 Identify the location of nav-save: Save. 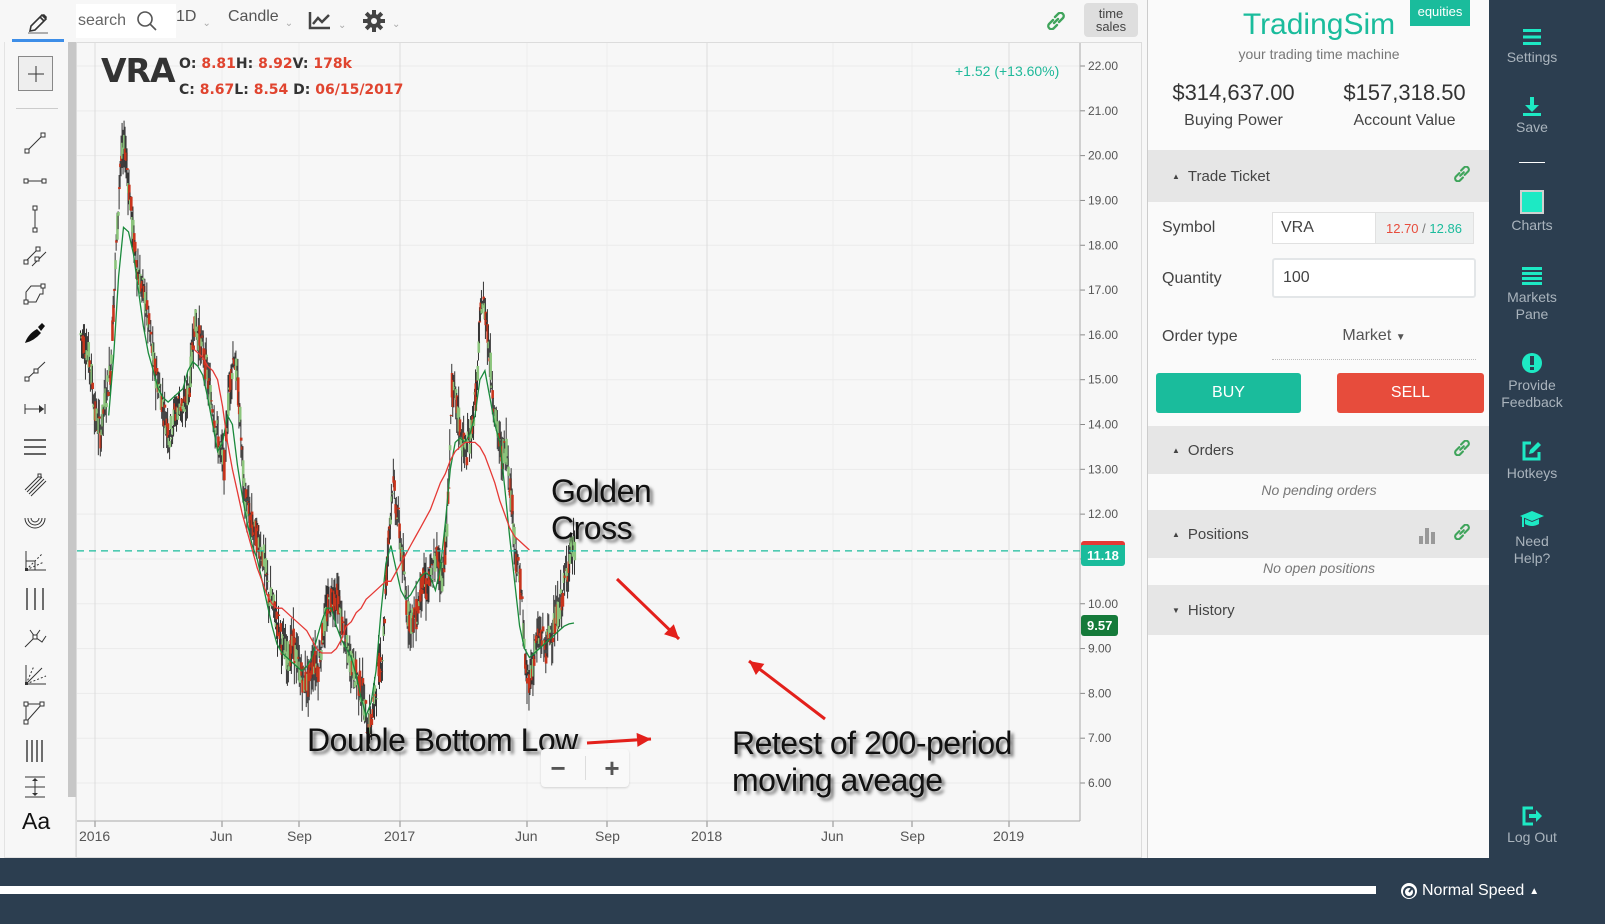
(1532, 116).